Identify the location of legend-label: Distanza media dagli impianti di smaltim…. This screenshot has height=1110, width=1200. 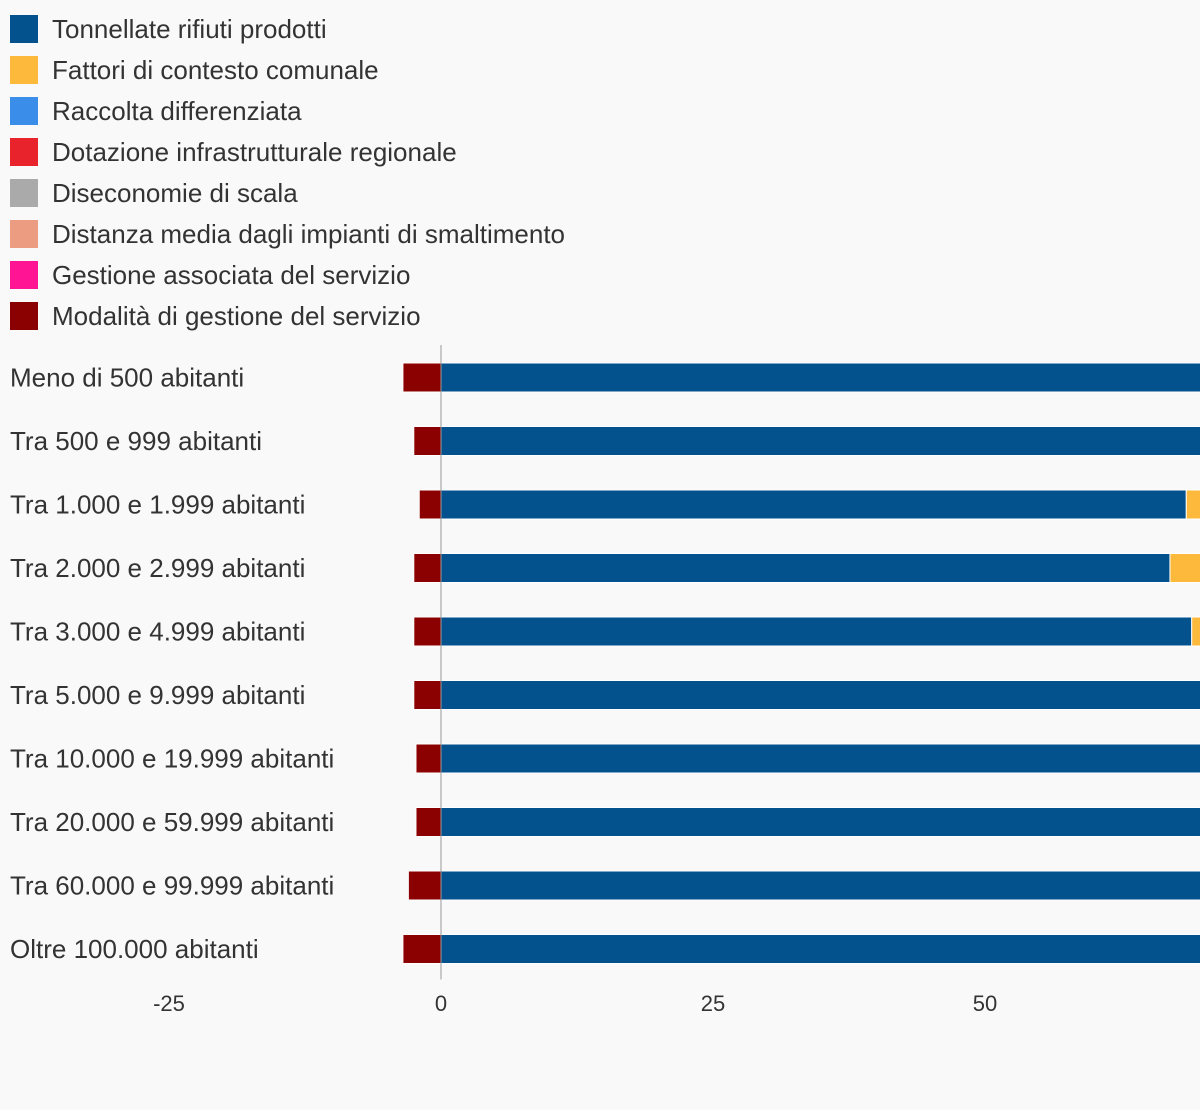
(309, 233).